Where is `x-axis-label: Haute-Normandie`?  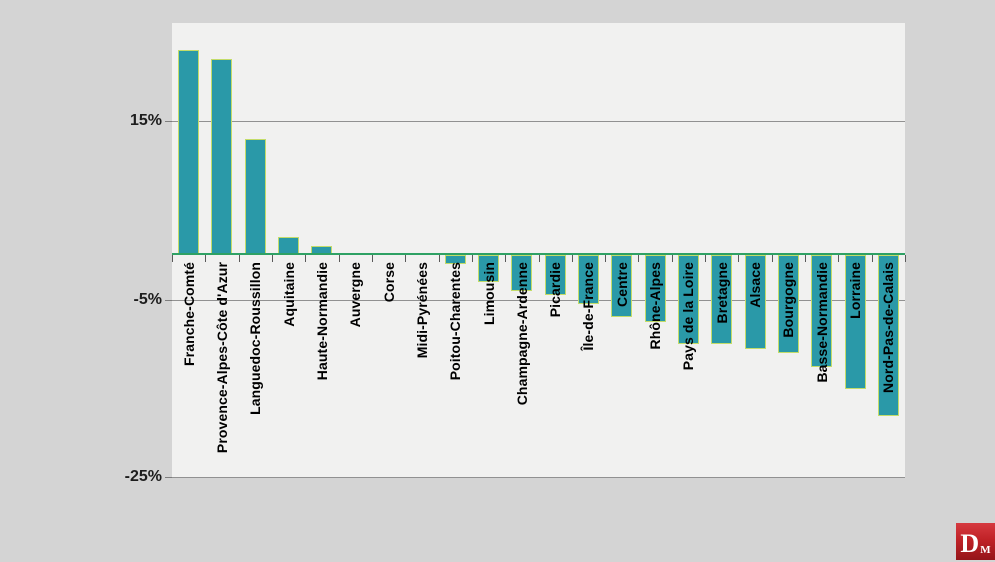
x-axis-label: Haute-Normandie is located at coordinates (322, 321).